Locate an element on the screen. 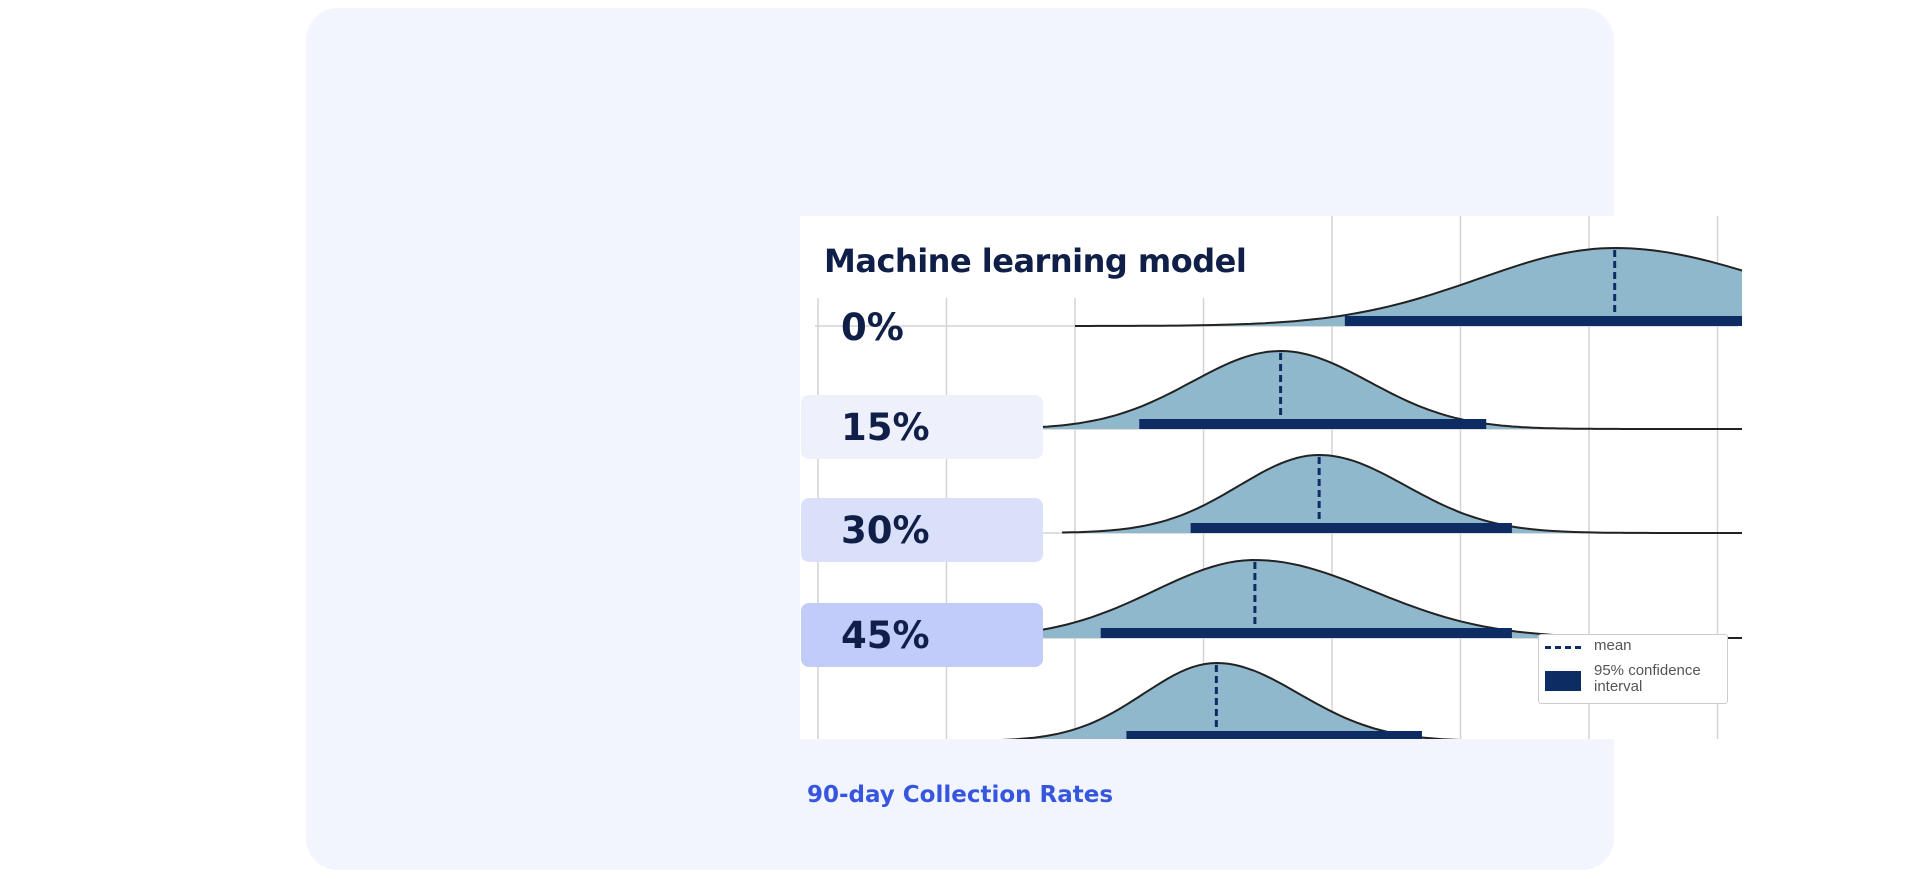  legend-mean-swatch is located at coordinates (1563, 647).